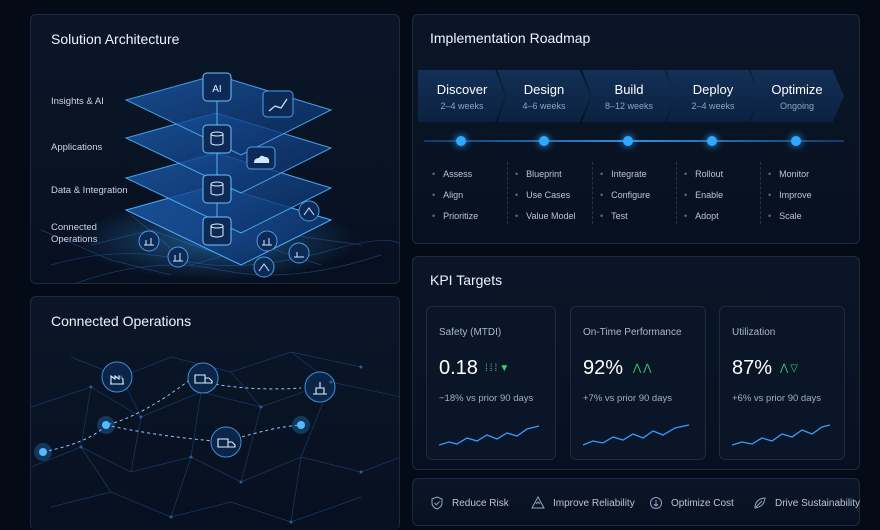 Image resolution: width=880 pixels, height=530 pixels. I want to click on roadmap-timeline-line, so click(634, 141).